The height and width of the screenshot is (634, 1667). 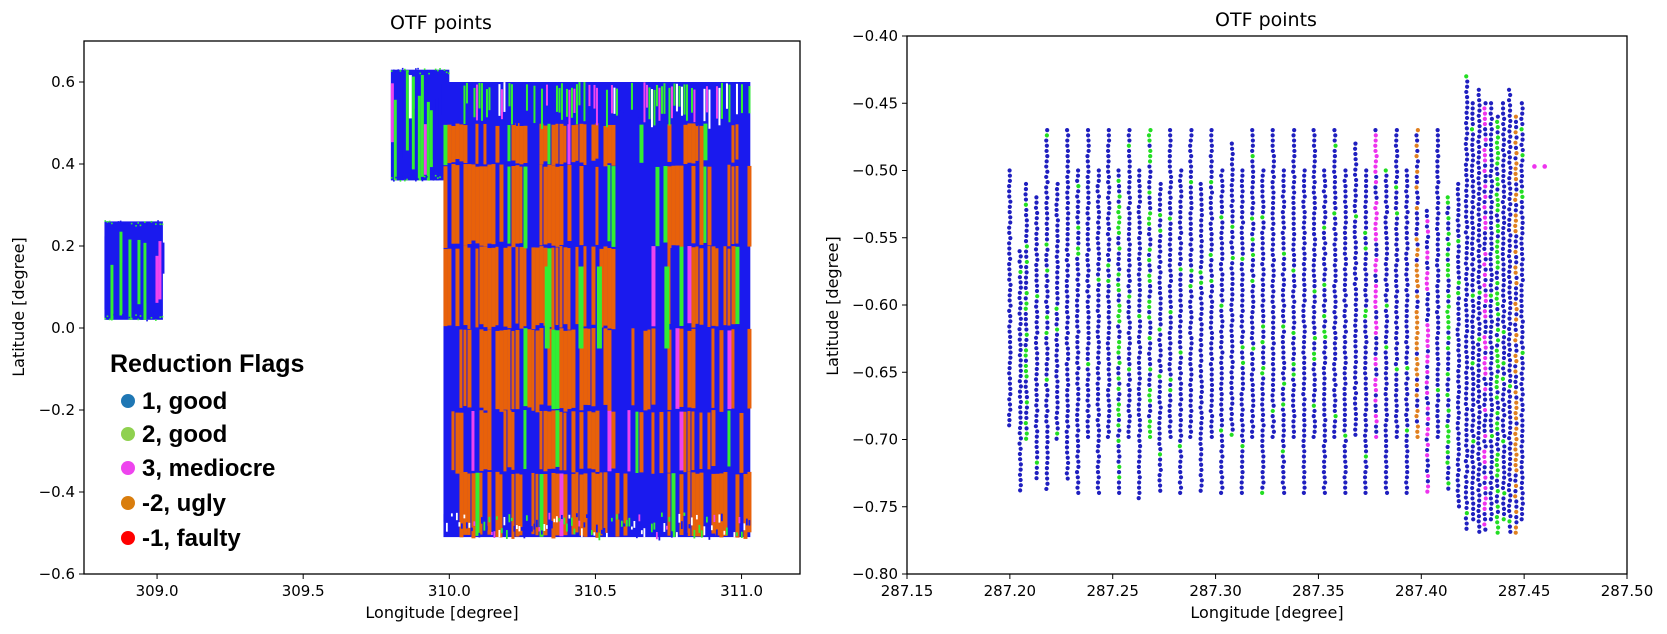 I want to click on x-tick-label: 287.50, so click(x=1627, y=591).